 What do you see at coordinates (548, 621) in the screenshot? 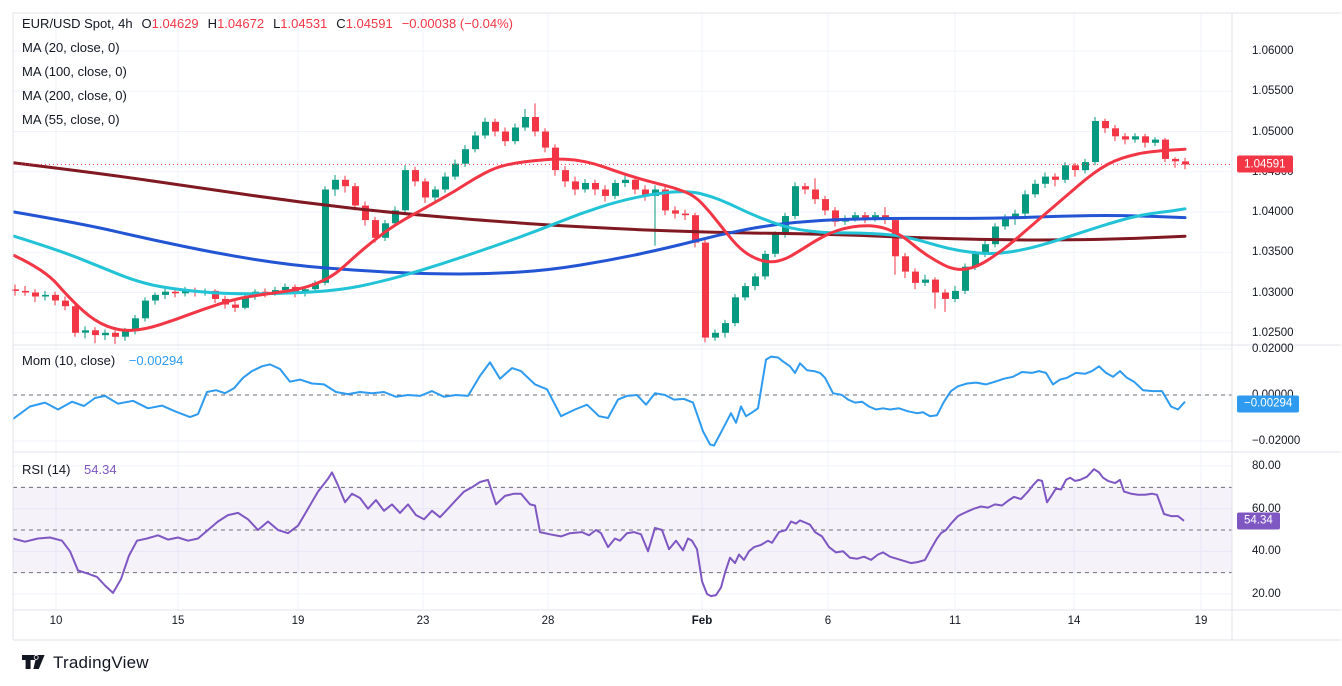
I see `time-axis-label: 28` at bounding box center [548, 621].